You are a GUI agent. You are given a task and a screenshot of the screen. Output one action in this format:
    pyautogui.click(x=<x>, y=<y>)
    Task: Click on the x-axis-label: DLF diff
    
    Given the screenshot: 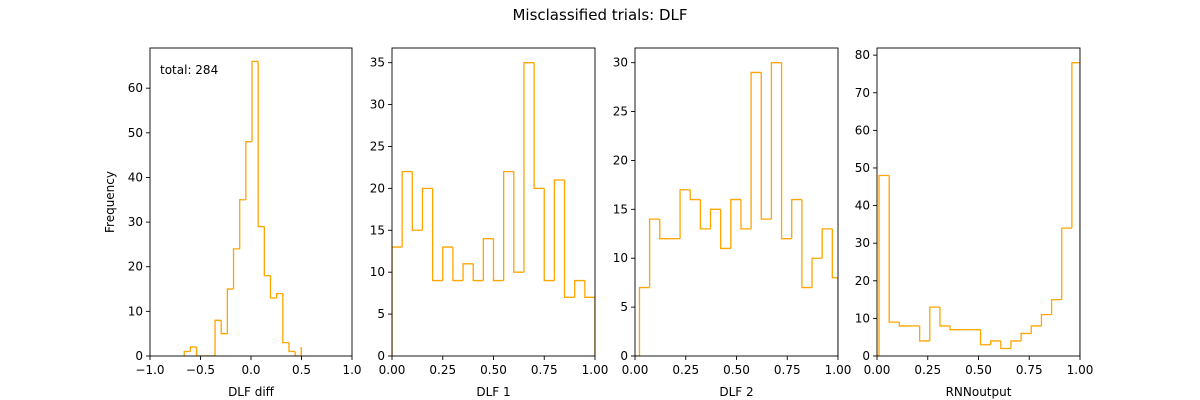 What is the action you would take?
    pyautogui.click(x=251, y=392)
    